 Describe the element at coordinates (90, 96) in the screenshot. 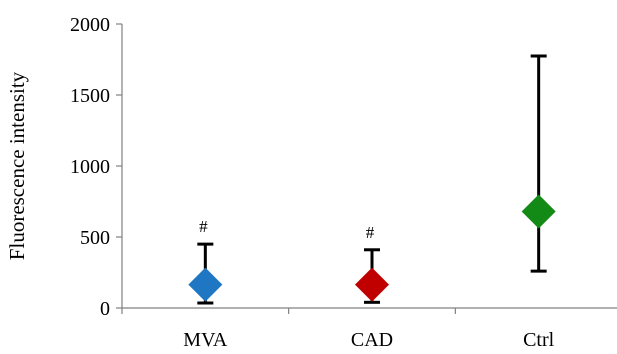

I see `y-tick-label: 1500` at that location.